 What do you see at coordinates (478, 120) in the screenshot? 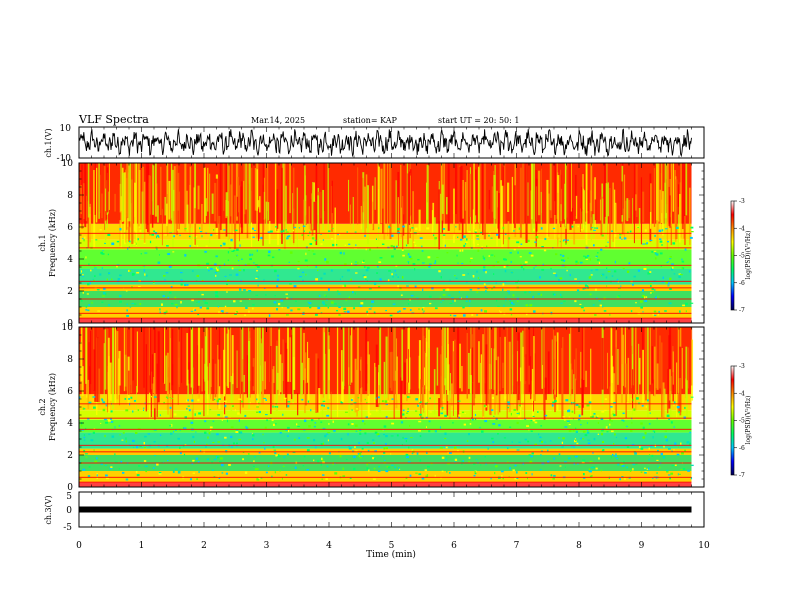
I see `start-ut-label: start UT = 20: 50: 1` at bounding box center [478, 120].